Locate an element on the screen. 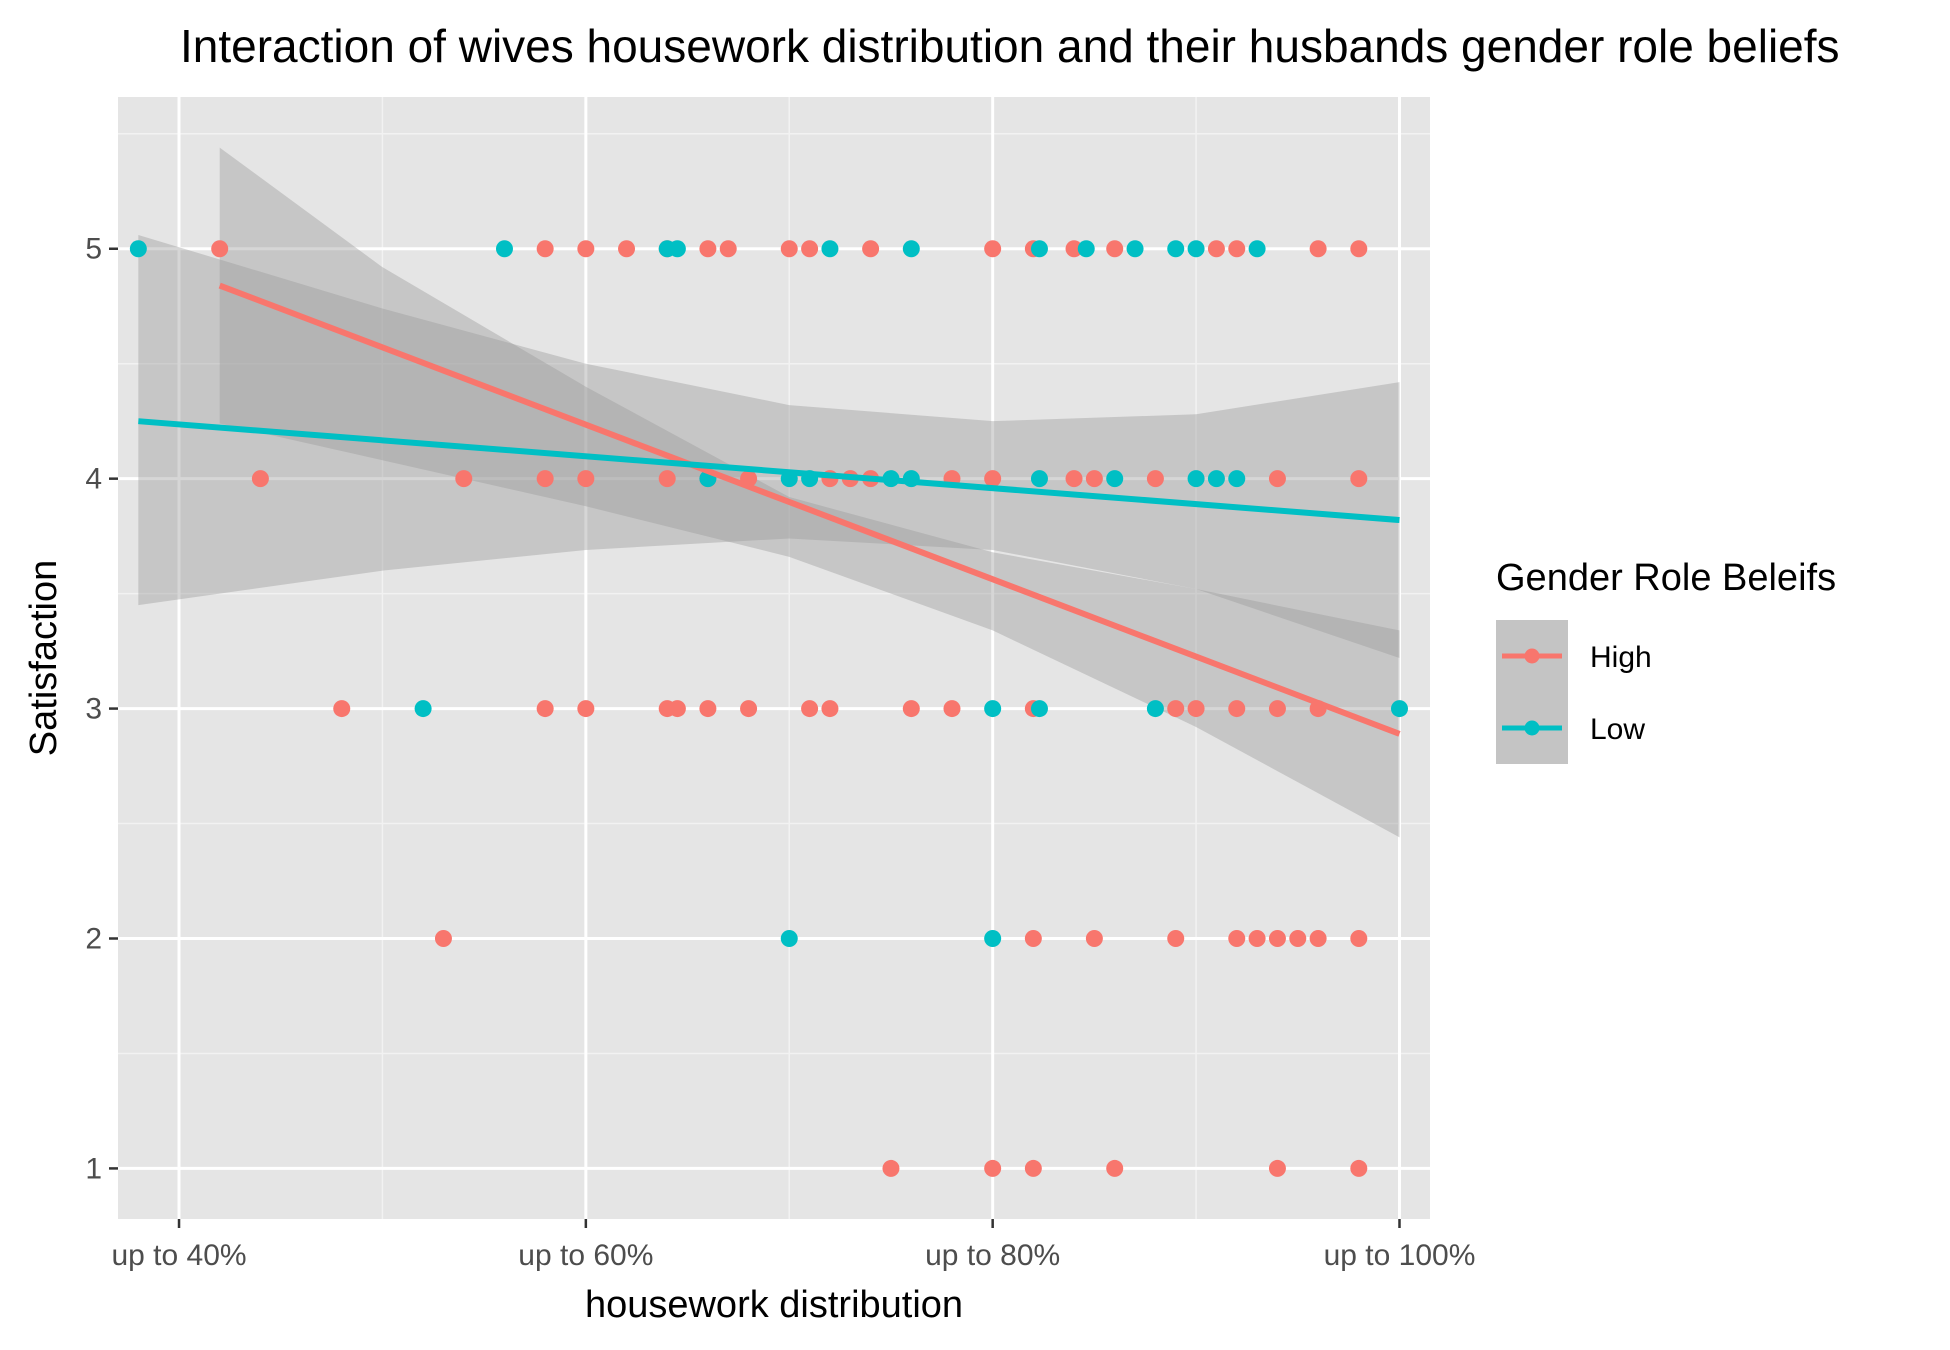 The height and width of the screenshot is (1350, 1950). y-tick-label: 3 is located at coordinates (93, 709).